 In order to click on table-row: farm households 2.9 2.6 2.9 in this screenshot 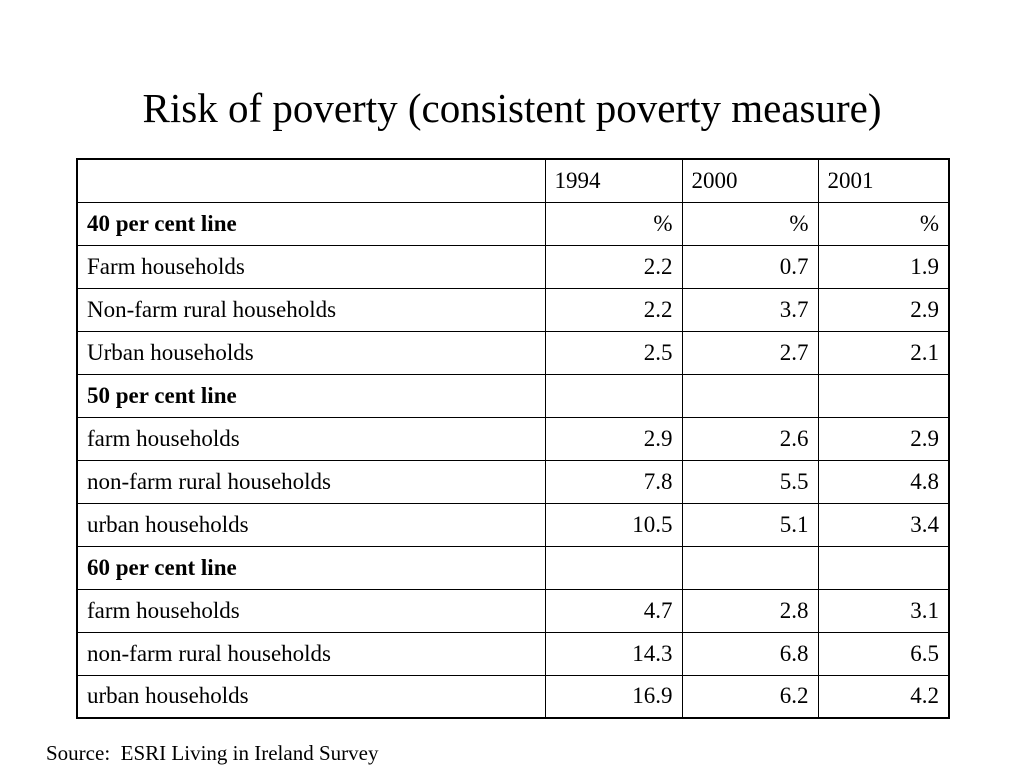, I will do `click(513, 438)`.